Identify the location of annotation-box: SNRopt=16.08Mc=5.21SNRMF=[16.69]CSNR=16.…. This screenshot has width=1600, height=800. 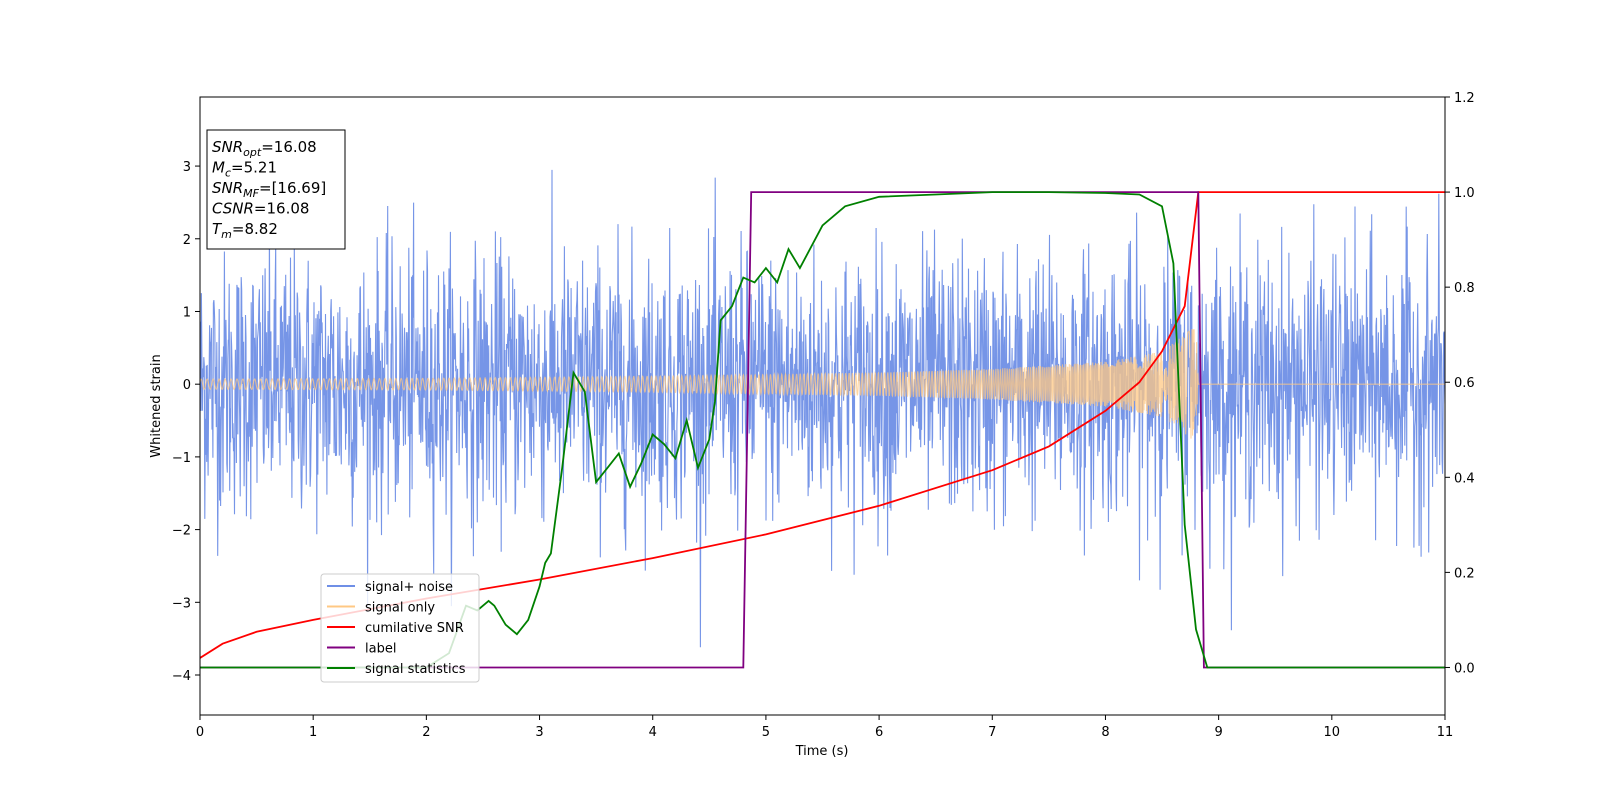
(276, 189).